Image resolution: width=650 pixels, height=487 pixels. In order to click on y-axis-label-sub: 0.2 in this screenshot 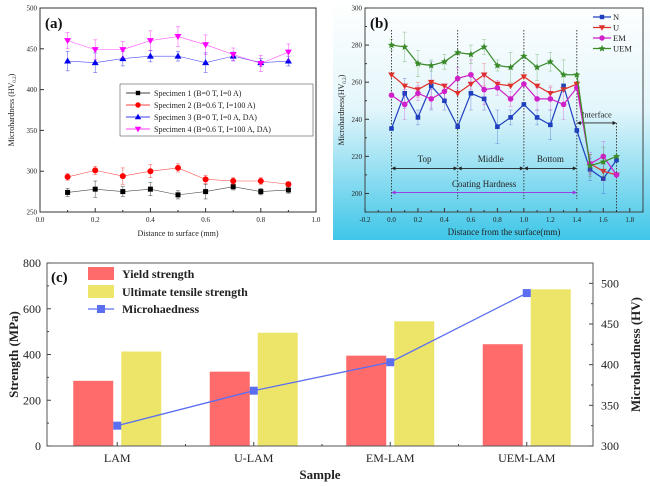, I will do `click(345, 80)`.